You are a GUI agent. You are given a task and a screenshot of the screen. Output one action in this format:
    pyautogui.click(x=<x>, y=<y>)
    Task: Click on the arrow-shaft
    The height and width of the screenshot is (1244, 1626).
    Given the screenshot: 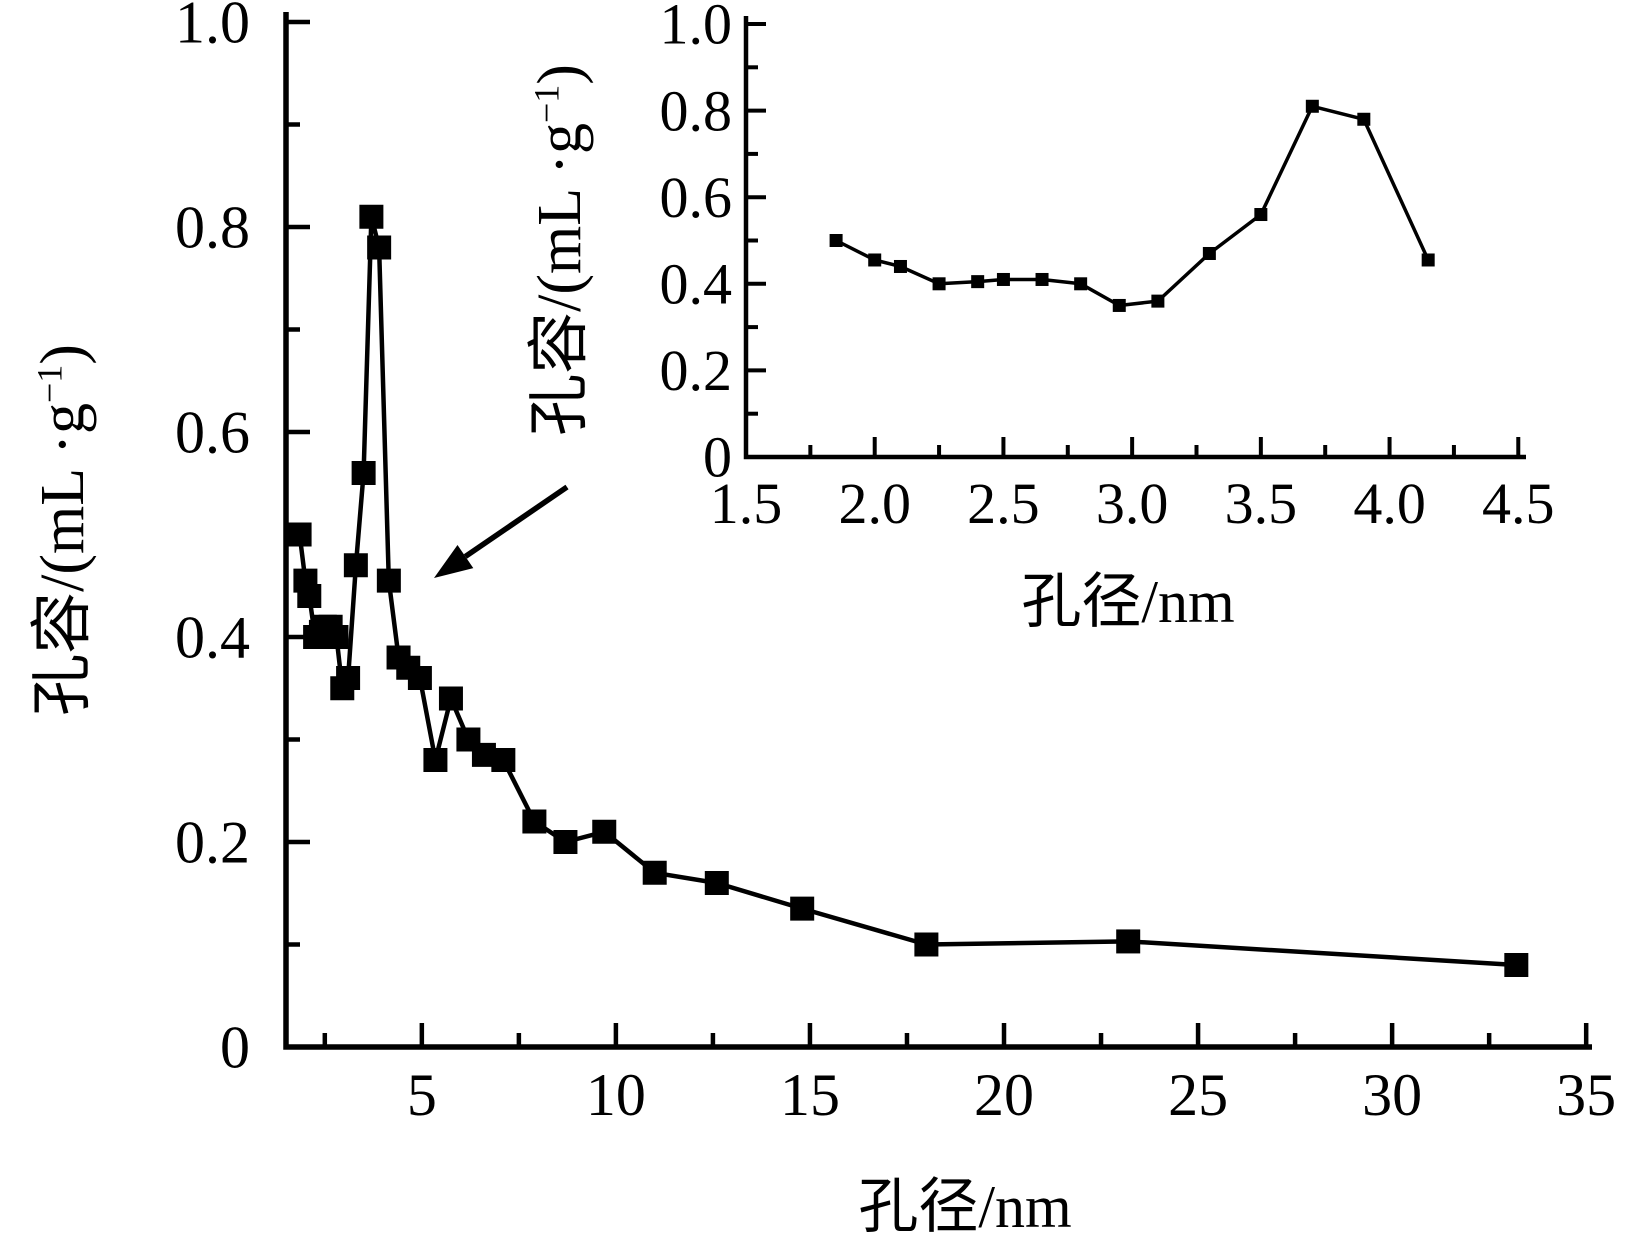 What is the action you would take?
    pyautogui.click(x=516, y=521)
    